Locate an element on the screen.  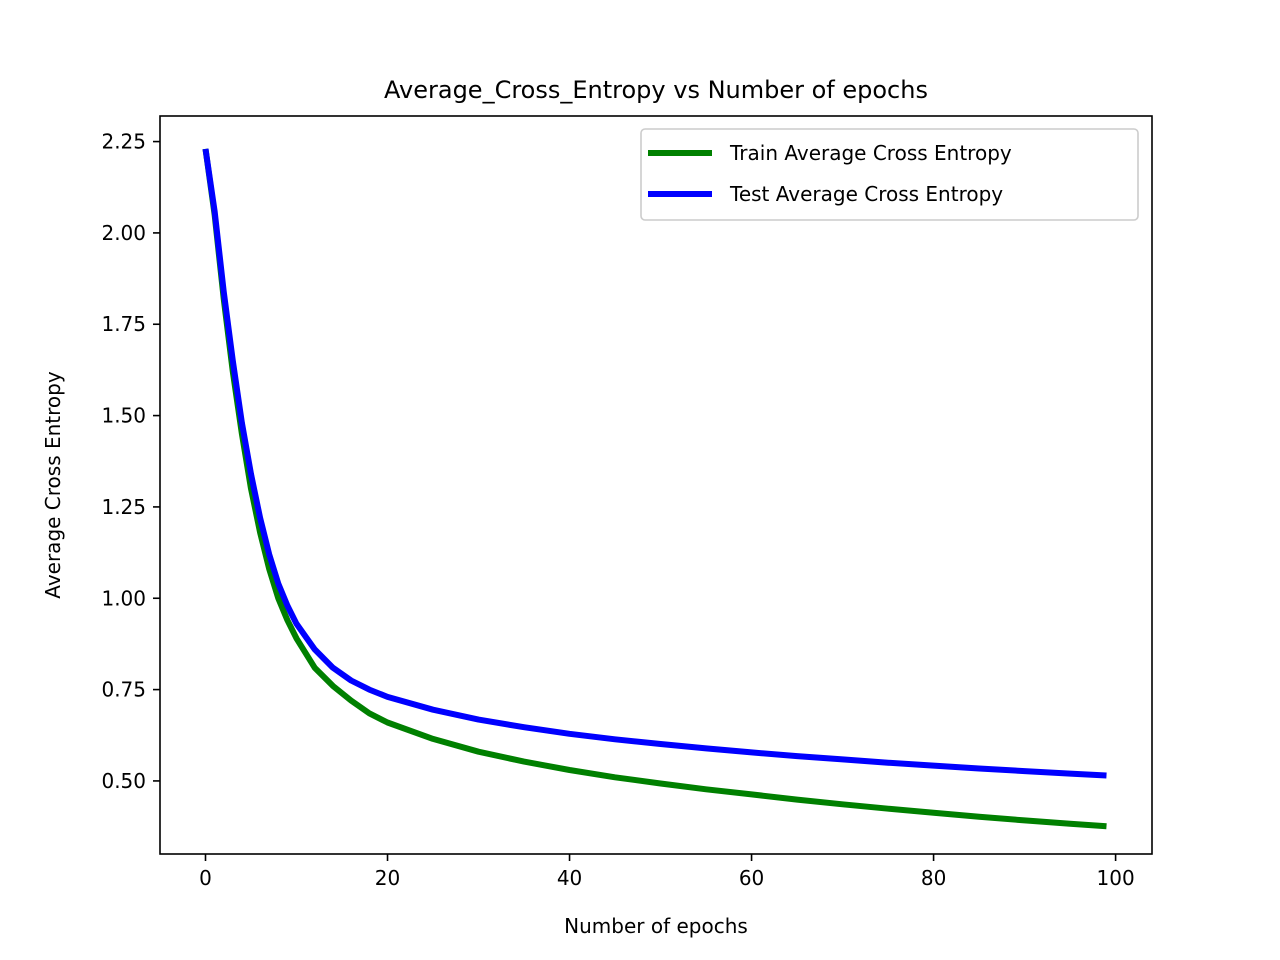
legend-box is located at coordinates (889, 174).